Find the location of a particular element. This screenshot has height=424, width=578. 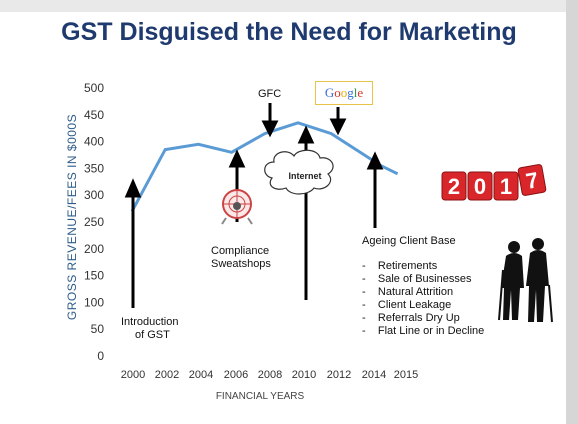

svg-text: 1 is located at coordinates (506, 186).